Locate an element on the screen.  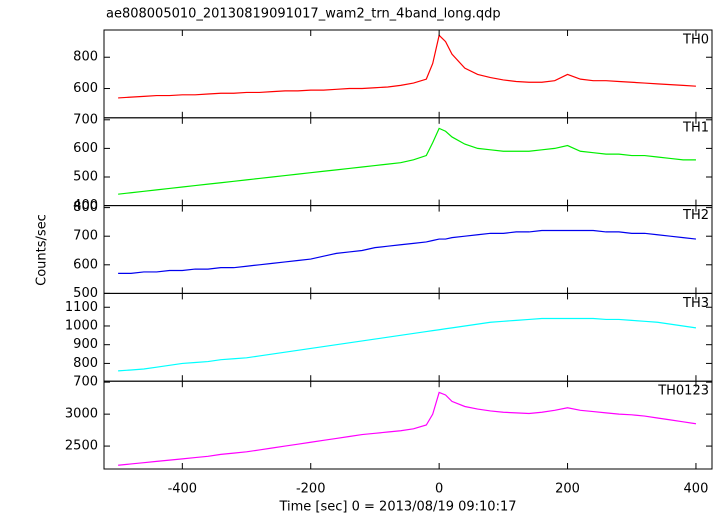
legend-label: TH1 is located at coordinates (695, 127).